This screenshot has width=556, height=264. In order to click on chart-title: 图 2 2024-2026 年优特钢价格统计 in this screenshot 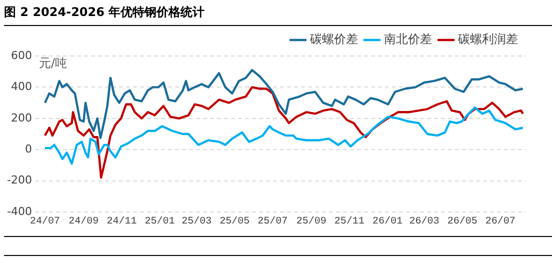, I will do `click(278, 15)`.